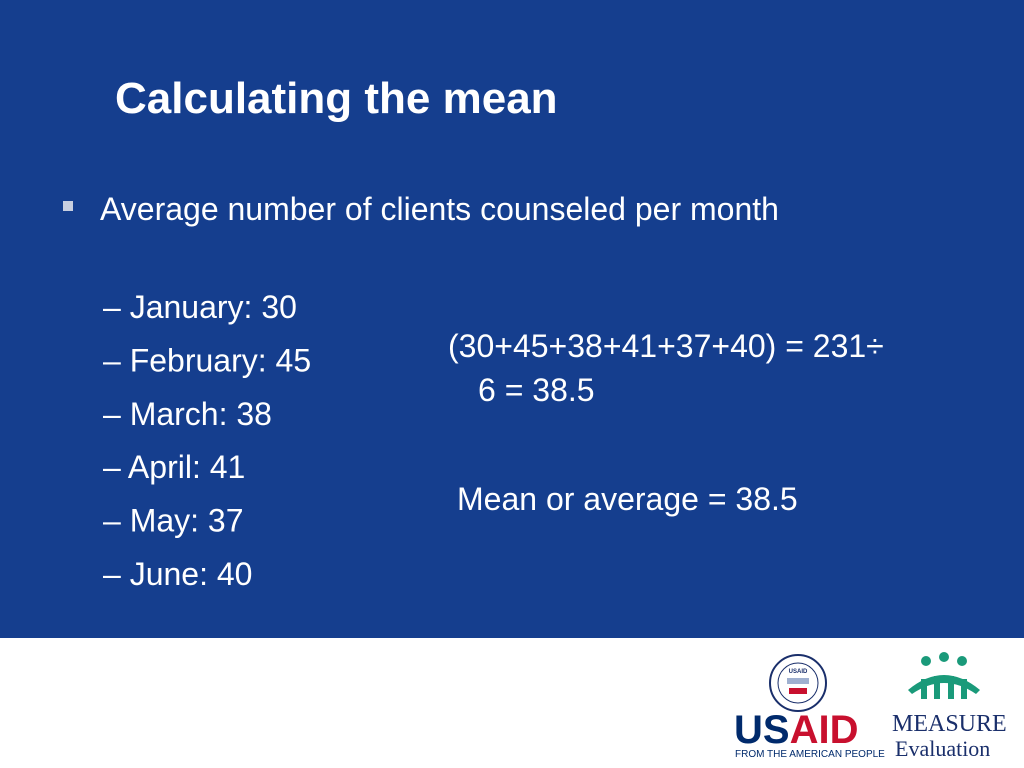 This screenshot has height=768, width=1024. What do you see at coordinates (177, 574) in the screenshot?
I see `month-item: – June: 40` at bounding box center [177, 574].